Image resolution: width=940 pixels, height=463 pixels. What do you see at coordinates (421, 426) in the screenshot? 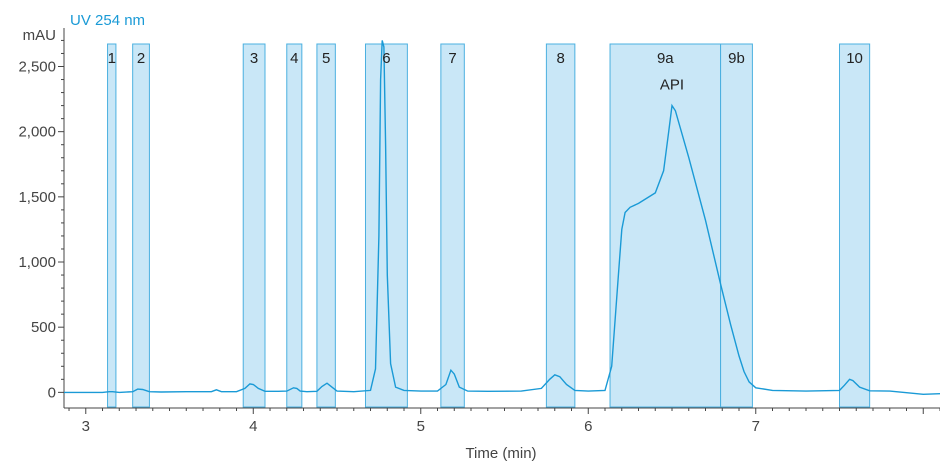
I see `x-tick-label: 5` at bounding box center [421, 426].